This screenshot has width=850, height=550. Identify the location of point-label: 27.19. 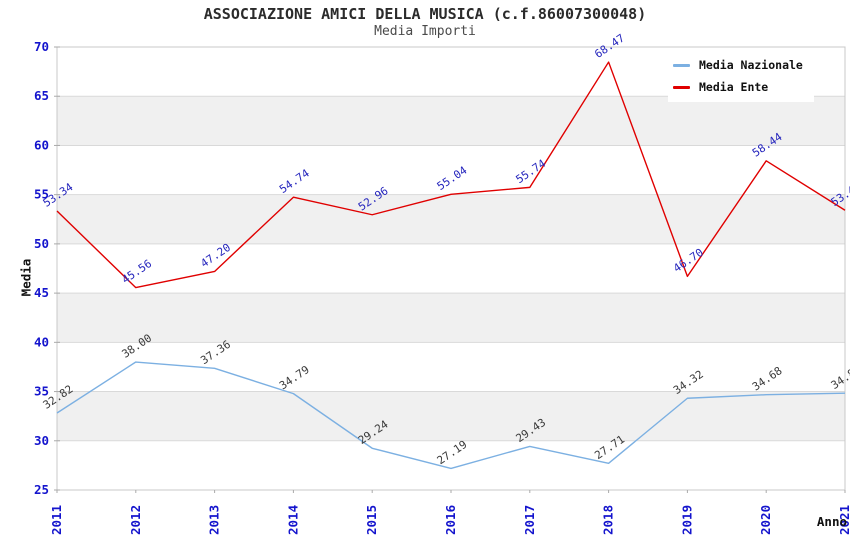
(452, 452).